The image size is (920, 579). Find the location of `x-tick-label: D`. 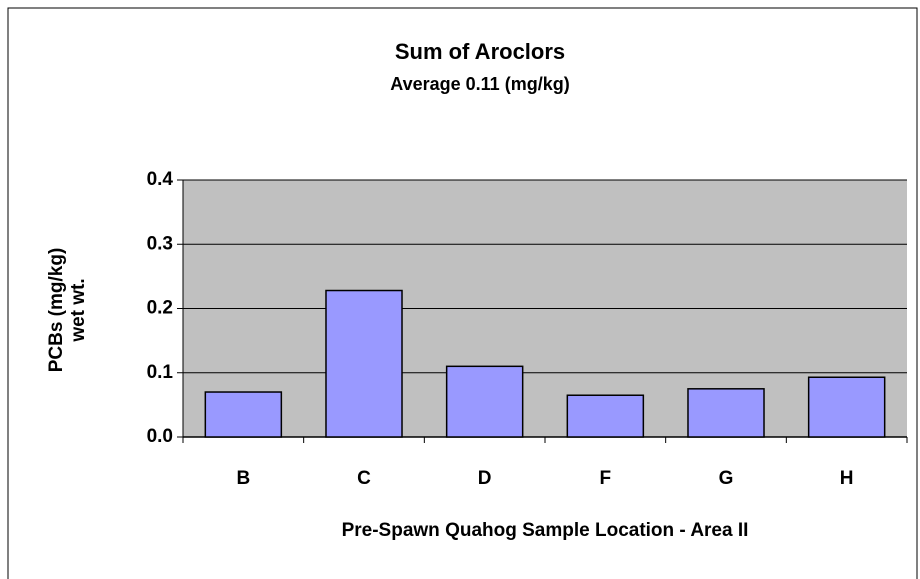

x-tick-label: D is located at coordinates (485, 478).